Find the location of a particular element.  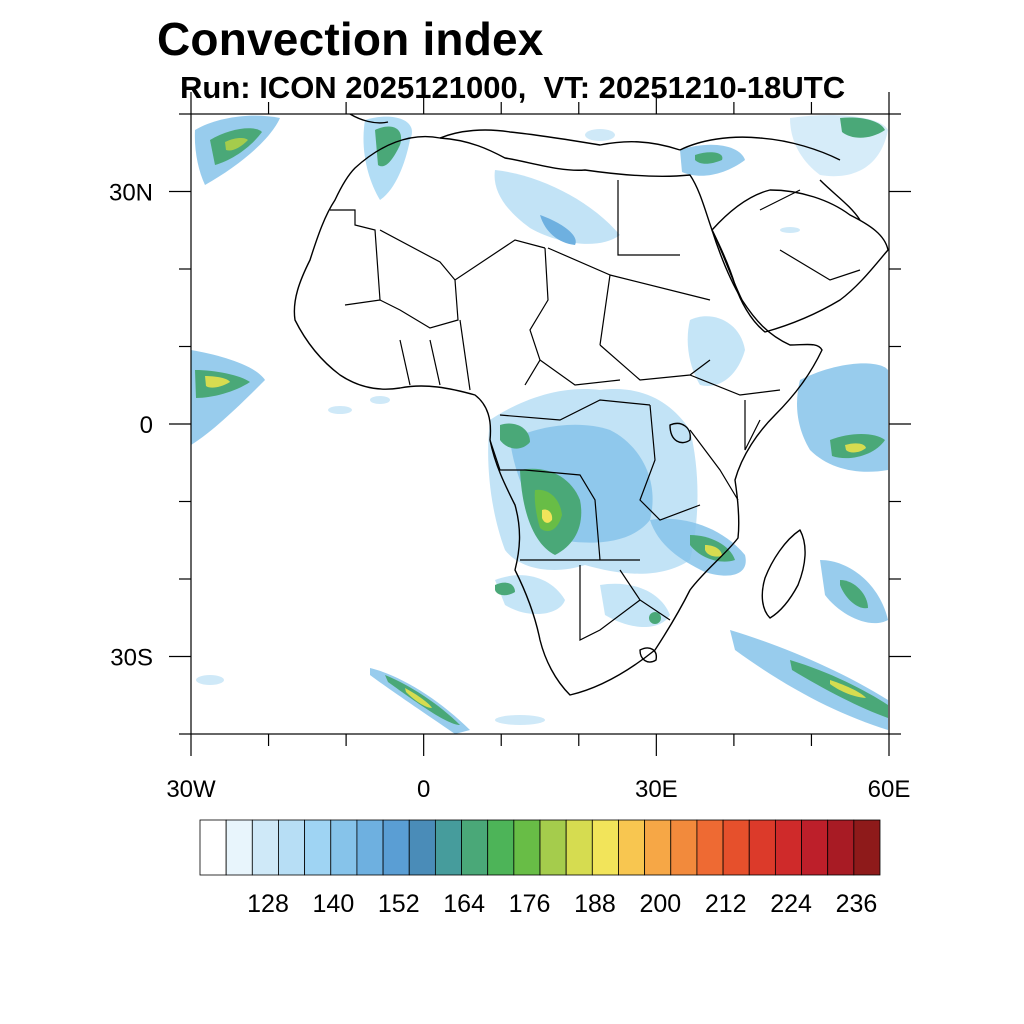

lon-tick-label: 30E is located at coordinates (656, 789).